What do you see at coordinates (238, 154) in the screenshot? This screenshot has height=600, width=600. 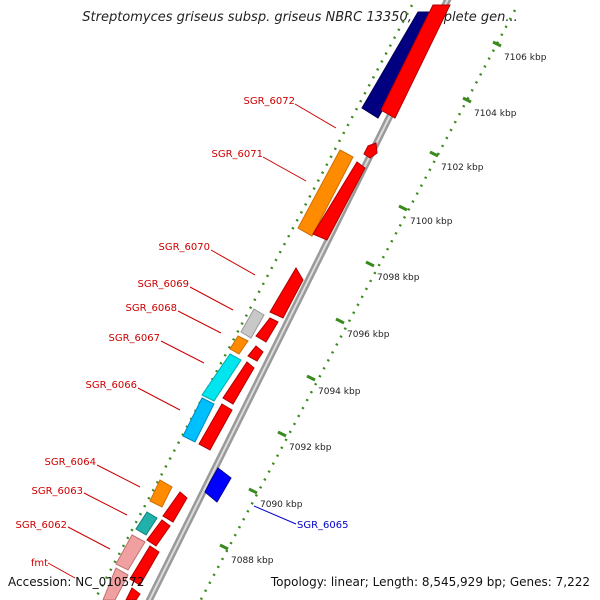 I see `label-sgr-6071: SGR_6071` at bounding box center [238, 154].